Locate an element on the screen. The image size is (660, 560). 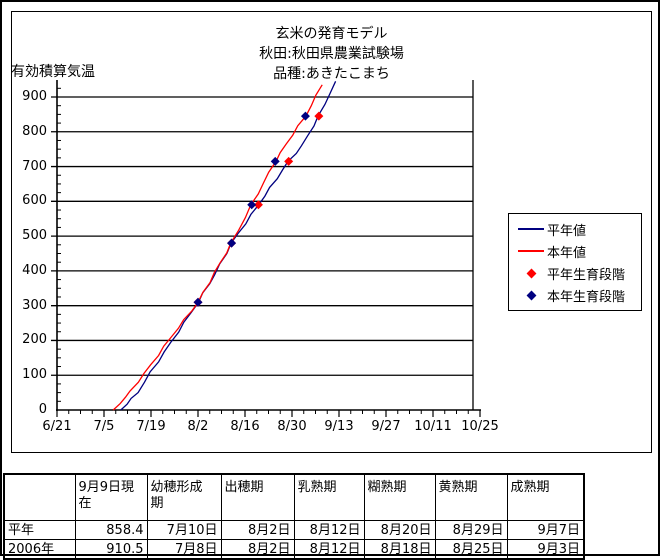
x-tick-label: 8/30 is located at coordinates (292, 426).